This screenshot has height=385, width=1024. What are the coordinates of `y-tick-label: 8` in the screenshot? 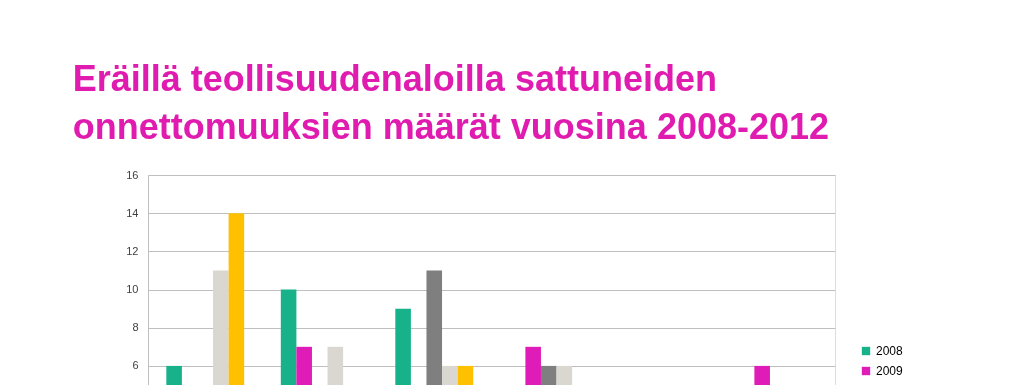 It's located at (135, 327).